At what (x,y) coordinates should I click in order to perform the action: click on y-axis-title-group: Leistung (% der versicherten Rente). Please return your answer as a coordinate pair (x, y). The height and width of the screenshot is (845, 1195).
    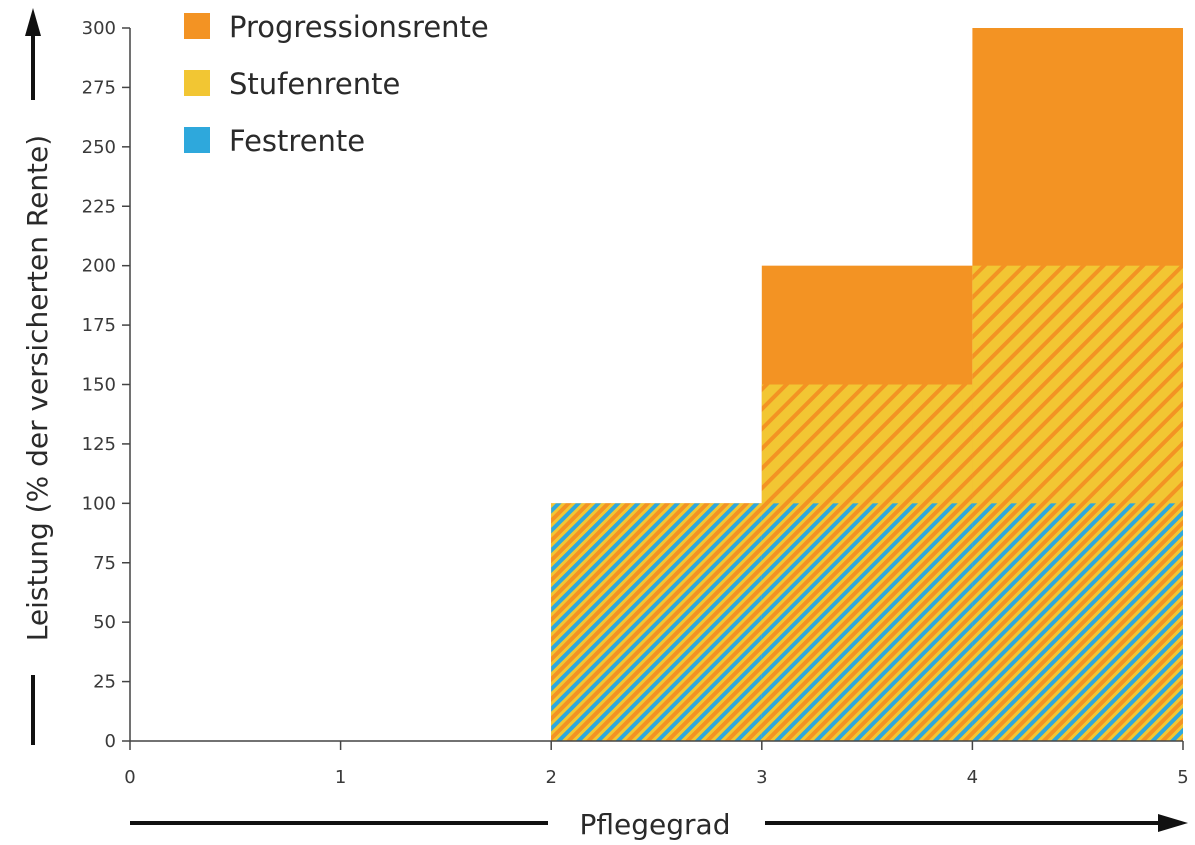
    Looking at the image, I should click on (37, 376).